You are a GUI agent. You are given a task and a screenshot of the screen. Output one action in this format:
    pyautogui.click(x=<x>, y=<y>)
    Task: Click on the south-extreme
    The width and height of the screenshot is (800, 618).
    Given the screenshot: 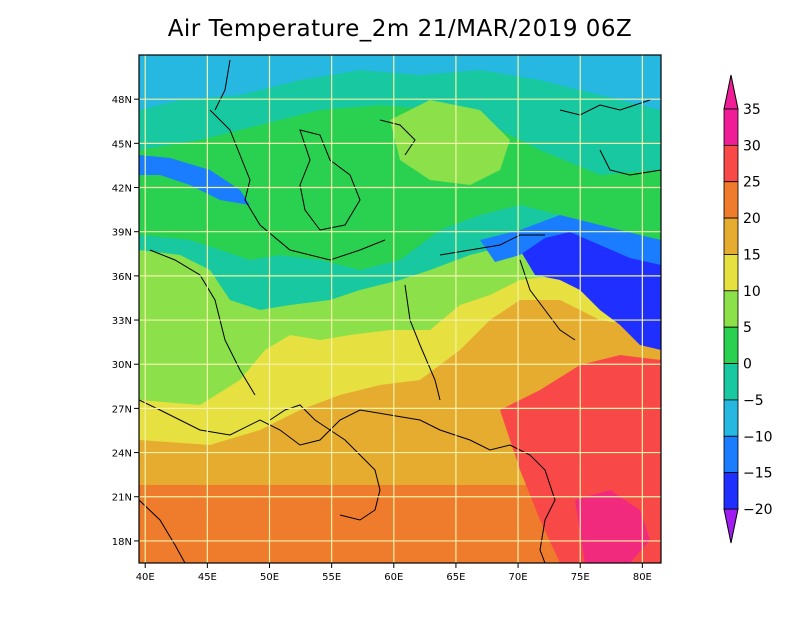 What is the action you would take?
    pyautogui.click(x=612, y=526)
    